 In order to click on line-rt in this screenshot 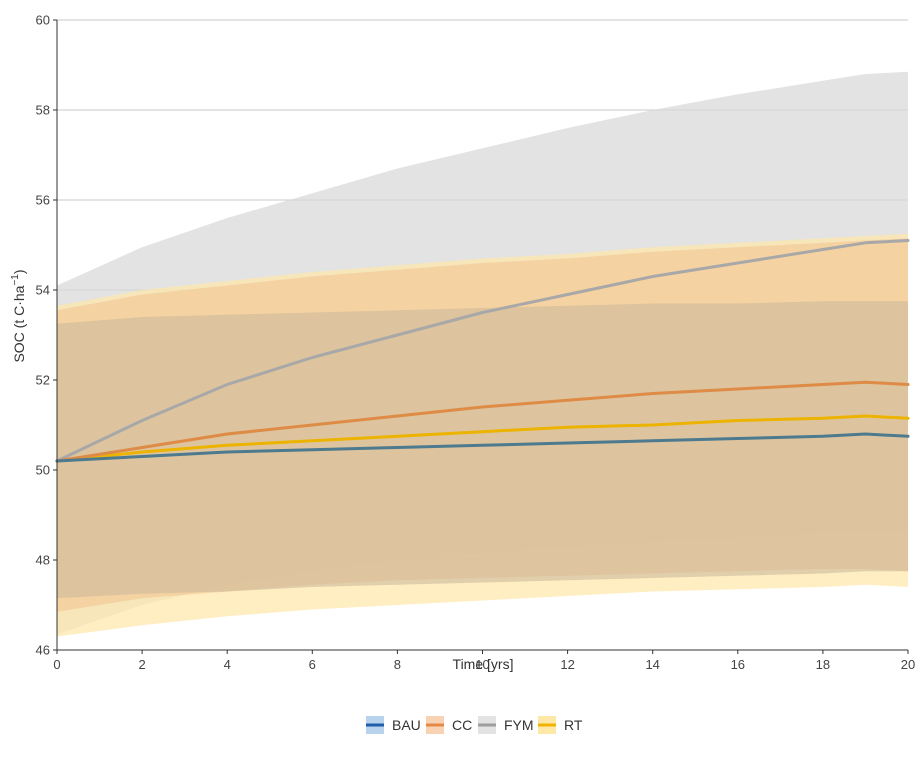, I will do `click(482, 438)`.